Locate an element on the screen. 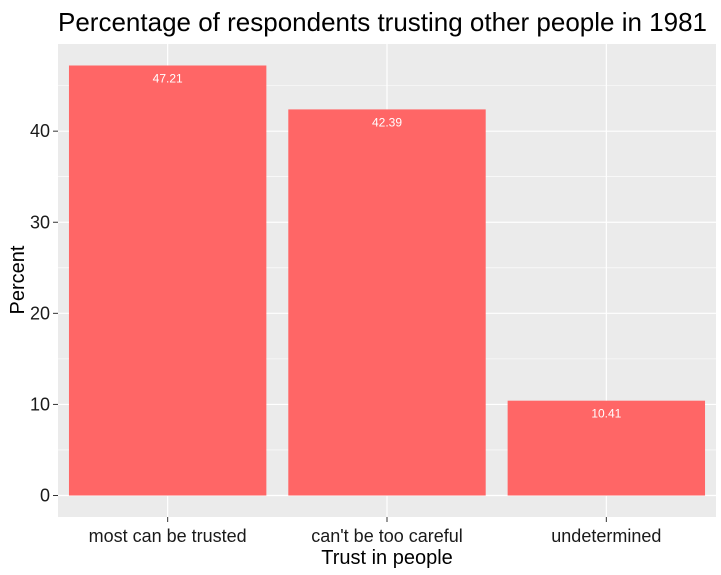 This screenshot has height=575, width=721. x-tick-label: most can be trusted is located at coordinates (168, 536).